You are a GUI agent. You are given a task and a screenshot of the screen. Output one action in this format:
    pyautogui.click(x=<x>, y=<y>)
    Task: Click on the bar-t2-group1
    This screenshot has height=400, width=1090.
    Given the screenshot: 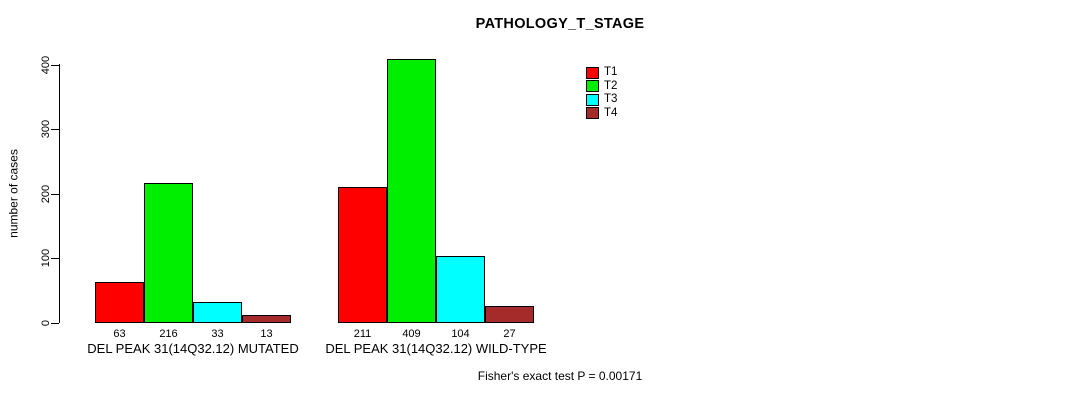 What is the action you would take?
    pyautogui.click(x=168, y=253)
    